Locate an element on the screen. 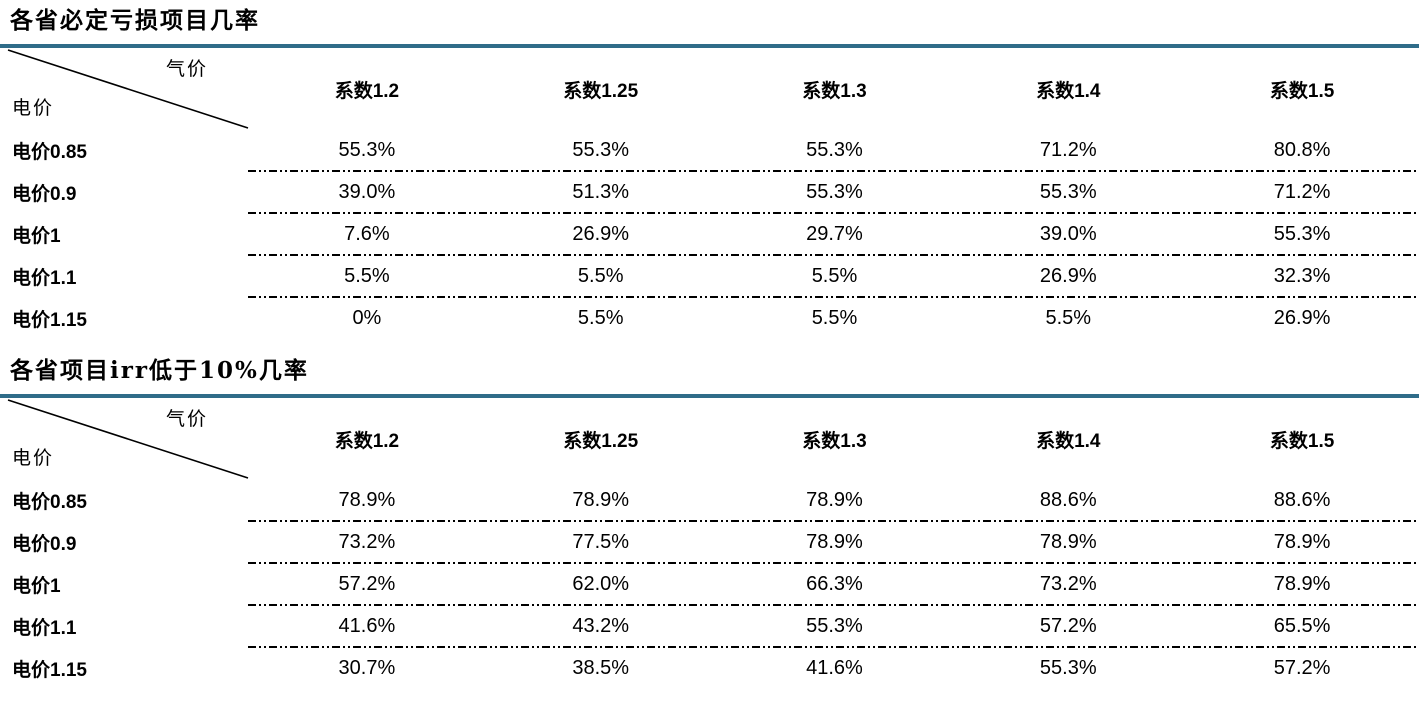 This screenshot has height=702, width=1419. table-row: 电价1 57.2% 62.0% 66.3% 73.2% 78.9% is located at coordinates (709, 584).